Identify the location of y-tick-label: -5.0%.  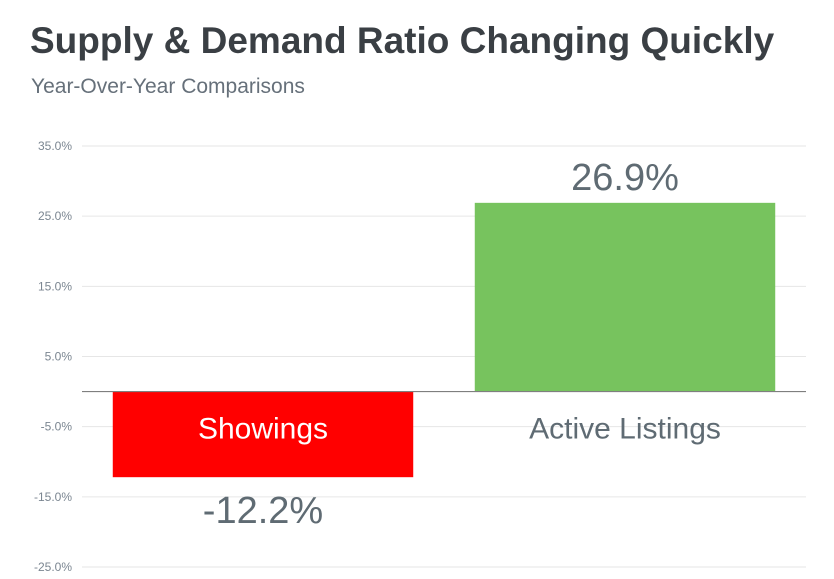
(57, 427).